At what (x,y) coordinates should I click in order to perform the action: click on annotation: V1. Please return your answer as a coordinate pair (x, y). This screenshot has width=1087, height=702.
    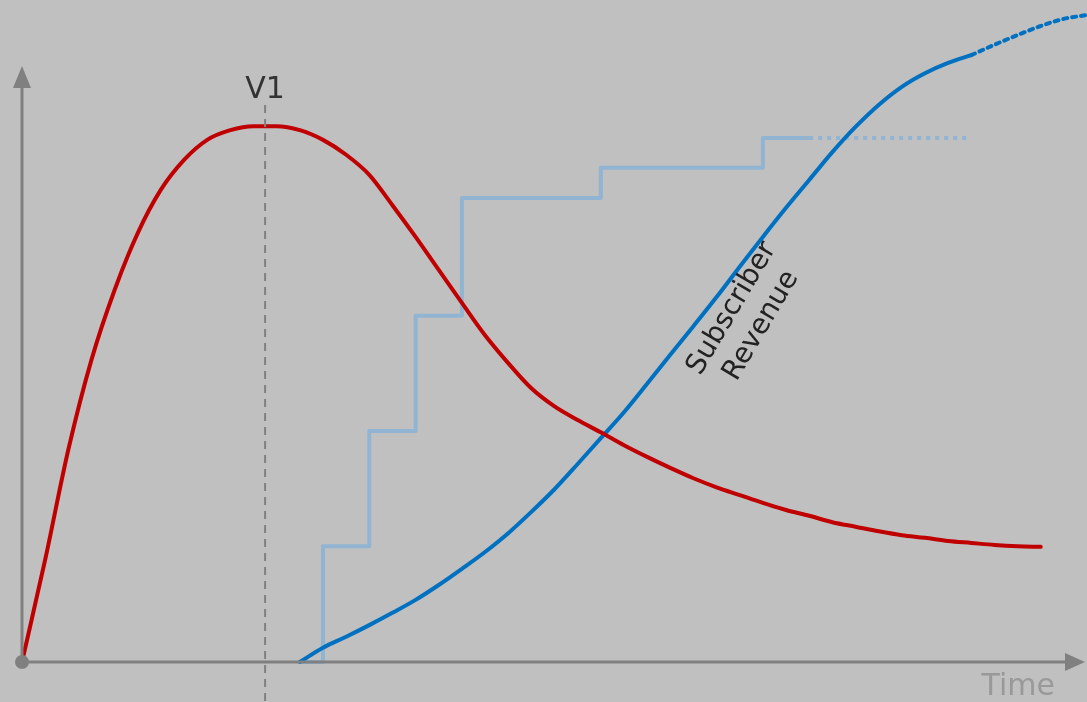
    Looking at the image, I should click on (265, 87).